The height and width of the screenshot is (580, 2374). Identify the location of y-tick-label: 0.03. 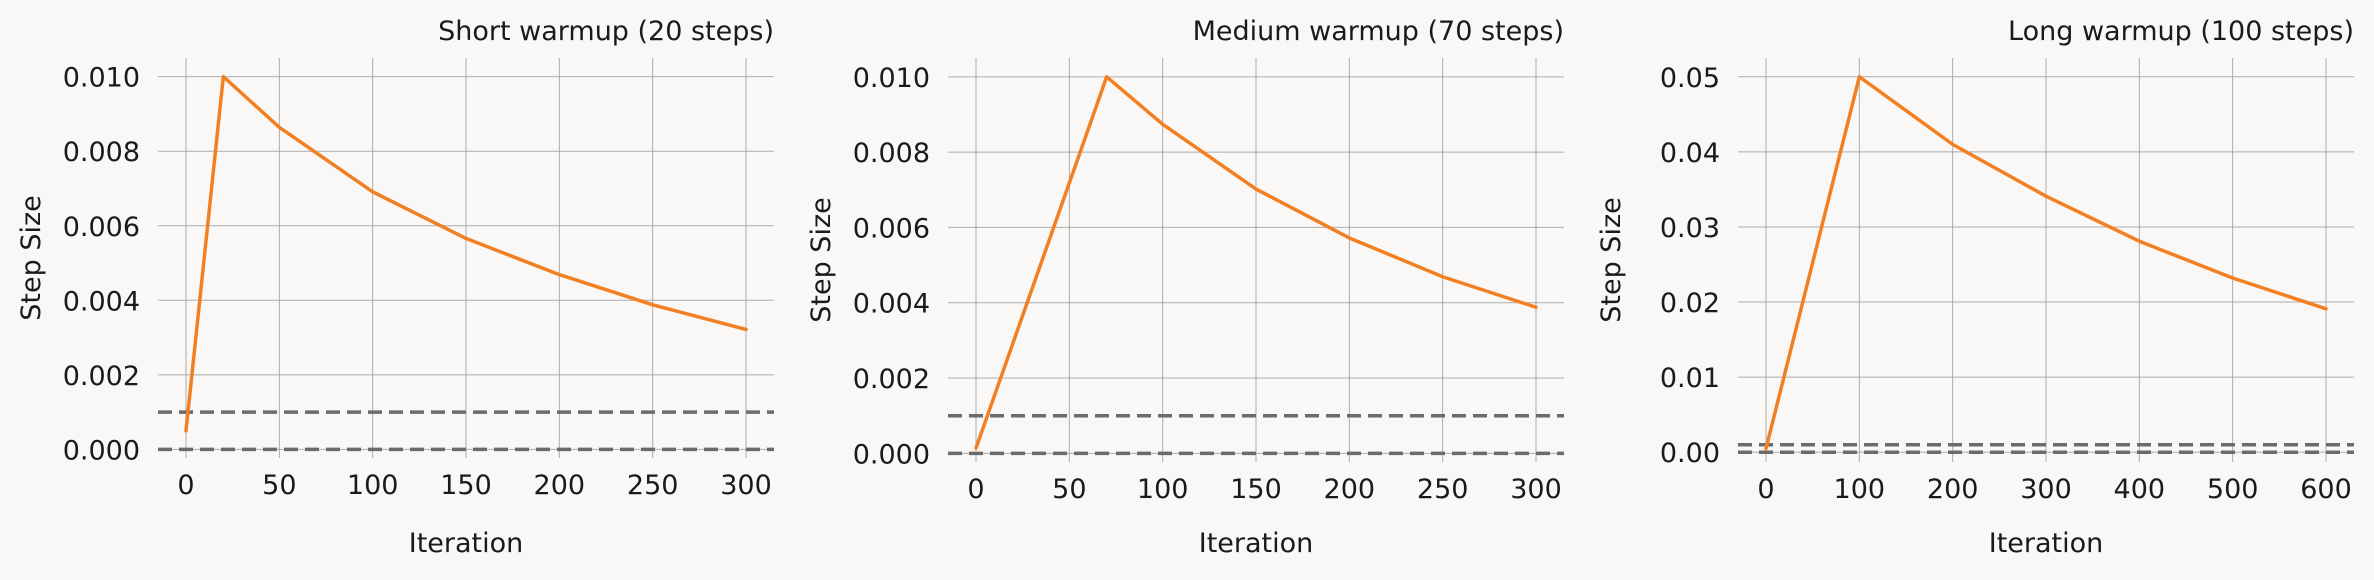
(1690, 228).